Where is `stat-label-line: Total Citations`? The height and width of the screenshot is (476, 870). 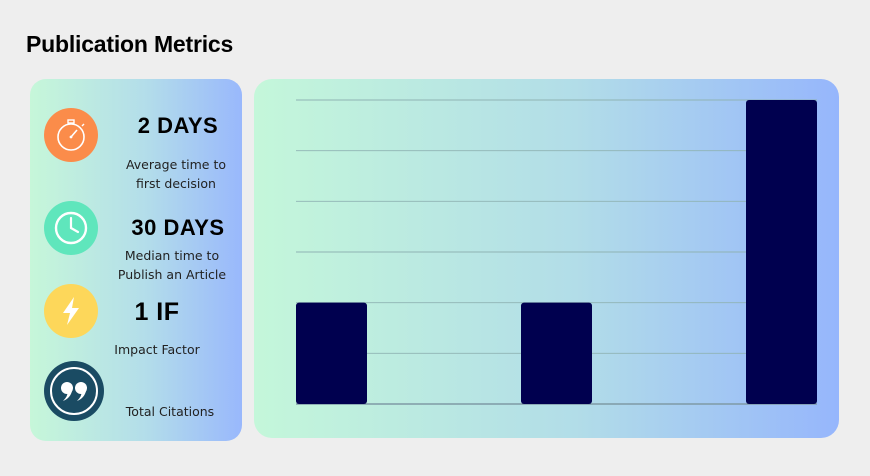
stat-label-line: Total Citations is located at coordinates (170, 411).